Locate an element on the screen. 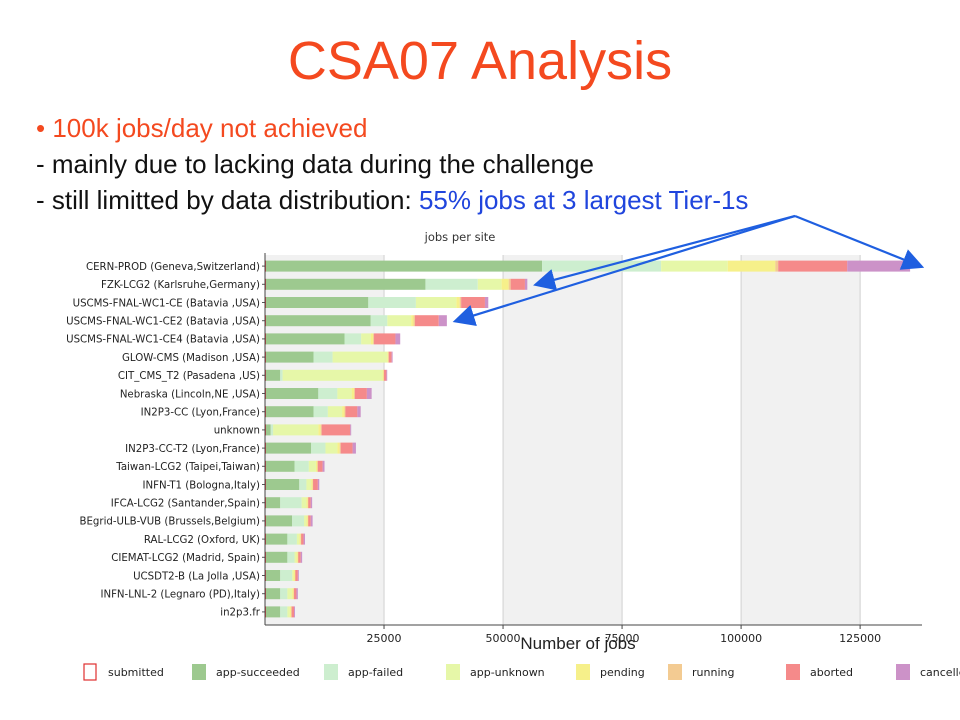  legend-label: pending is located at coordinates (622, 672).